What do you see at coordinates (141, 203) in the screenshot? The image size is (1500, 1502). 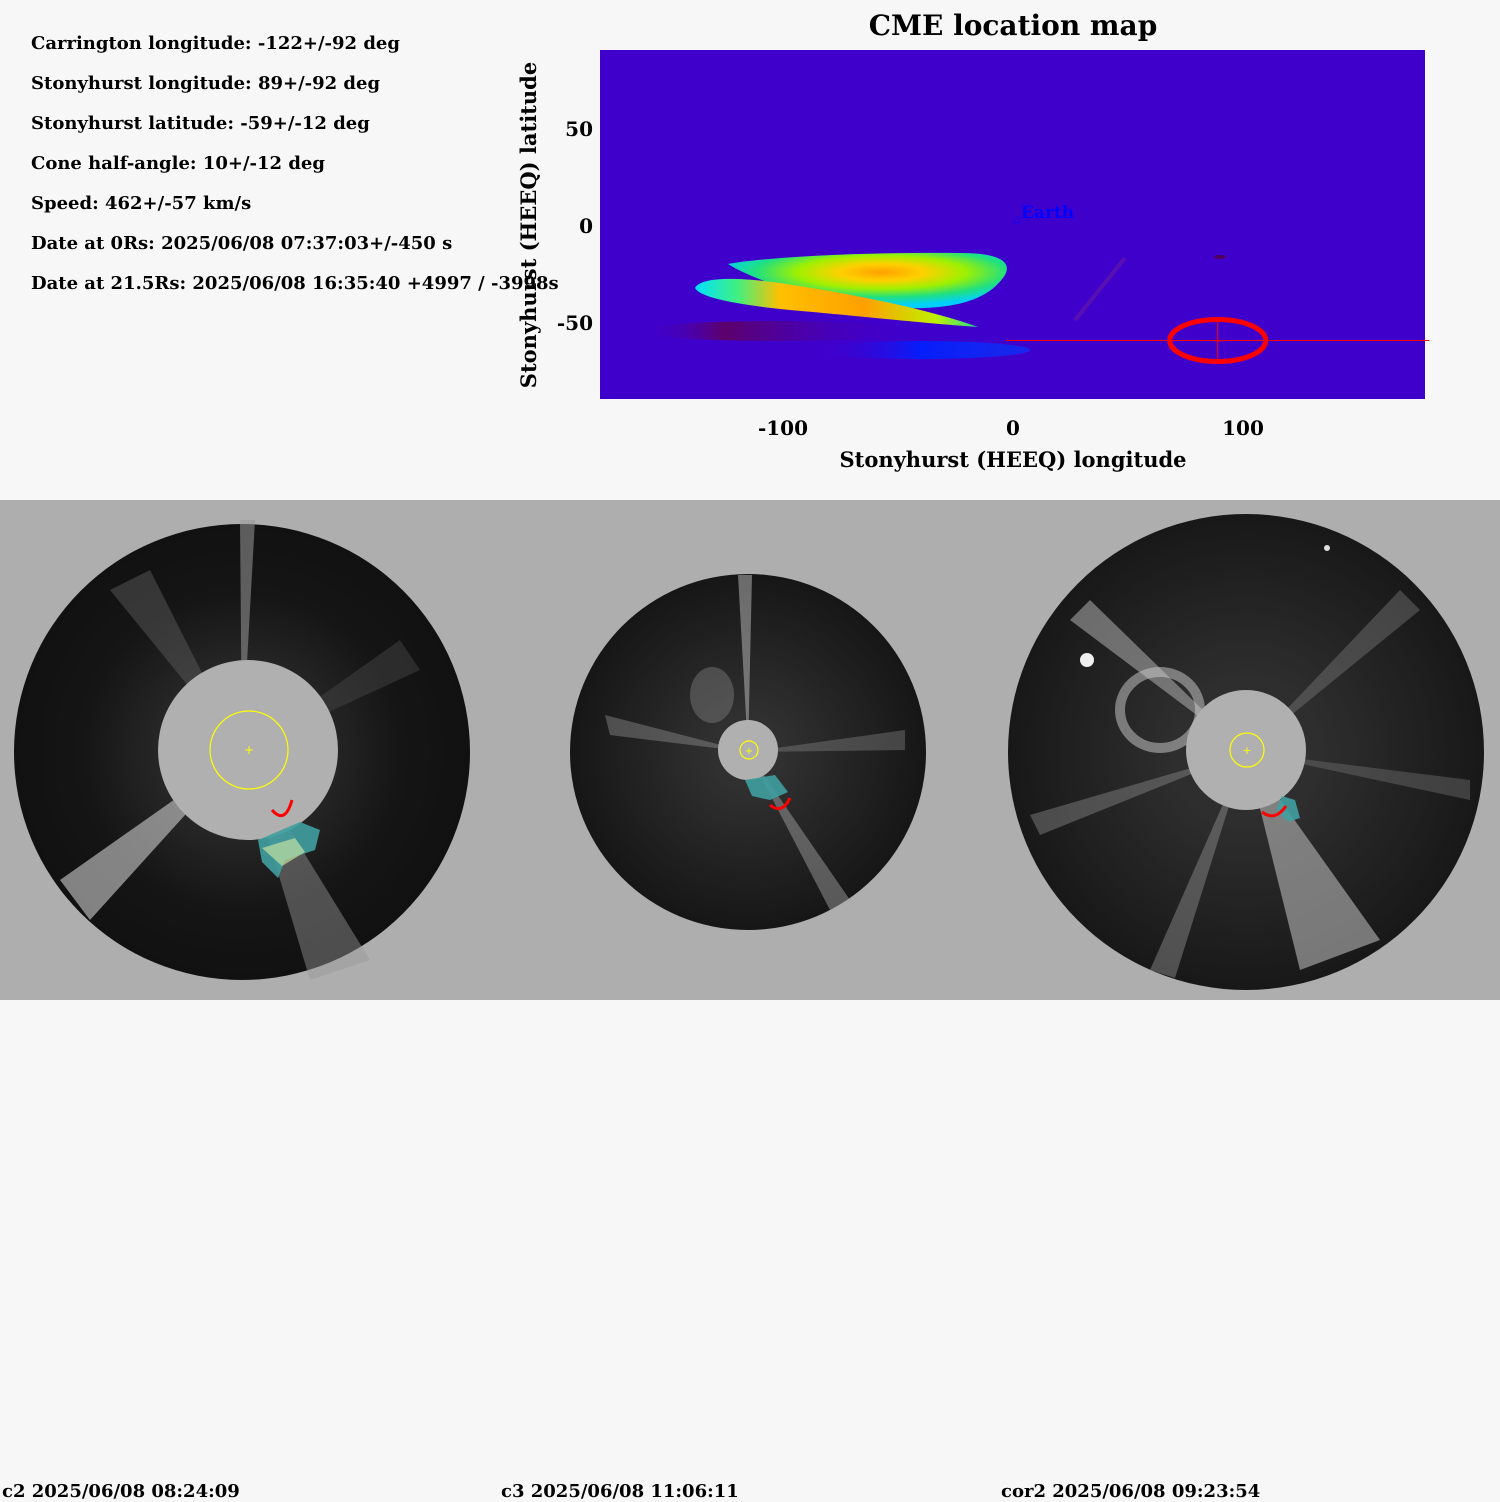 I see `param-speed: Speed: 462+/-57 km/s` at bounding box center [141, 203].